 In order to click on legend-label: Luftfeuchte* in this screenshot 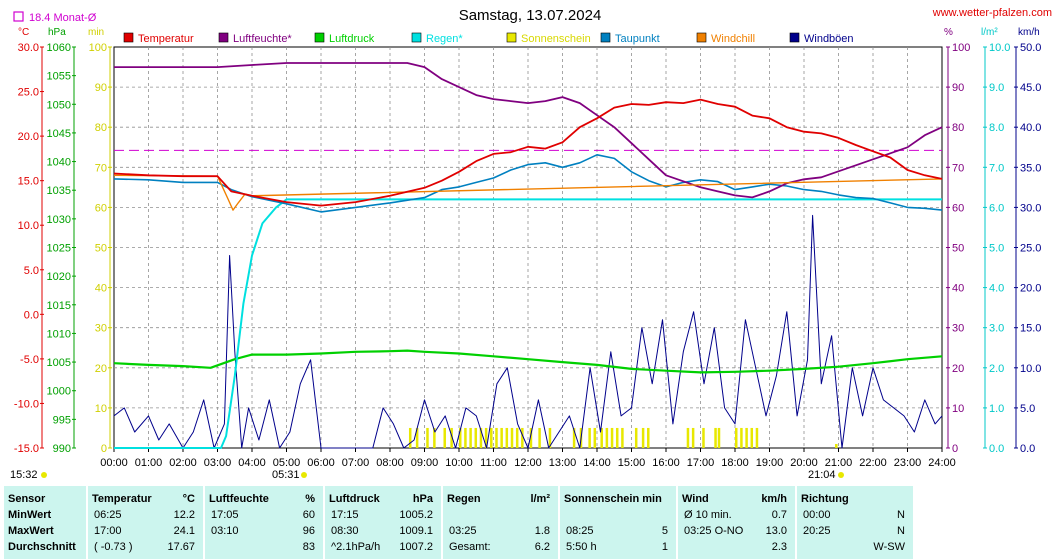, I will do `click(262, 39)`.